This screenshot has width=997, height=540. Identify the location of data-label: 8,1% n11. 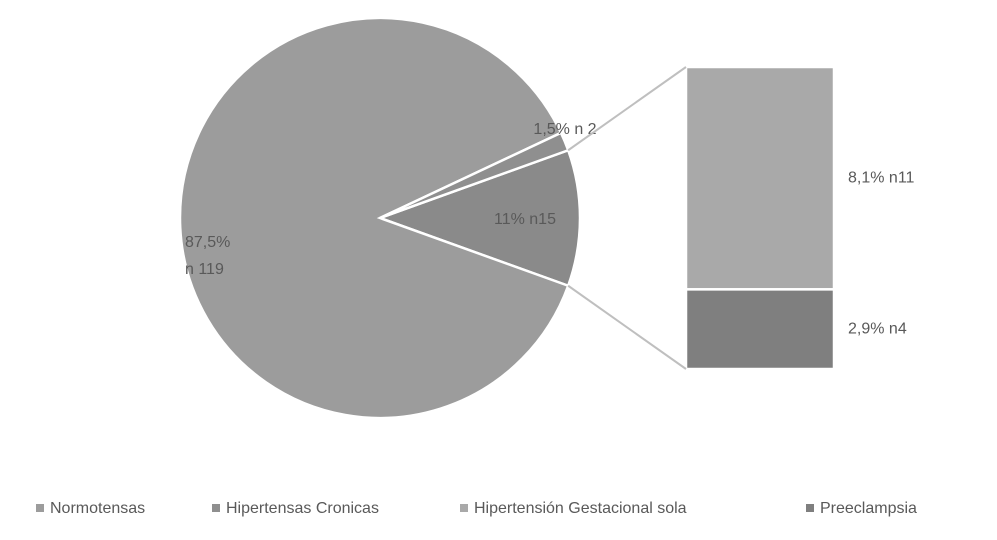
(881, 177).